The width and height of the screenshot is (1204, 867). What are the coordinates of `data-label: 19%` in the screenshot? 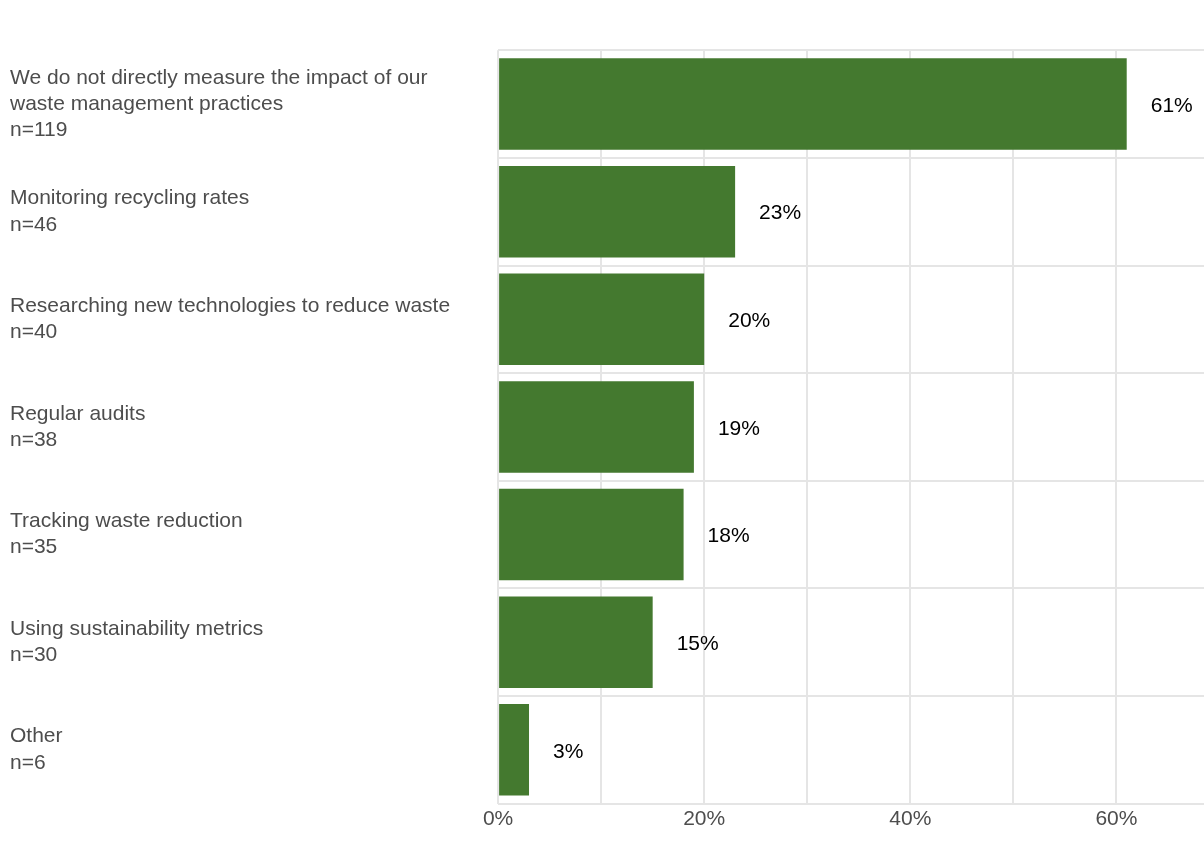 It's located at (738, 427).